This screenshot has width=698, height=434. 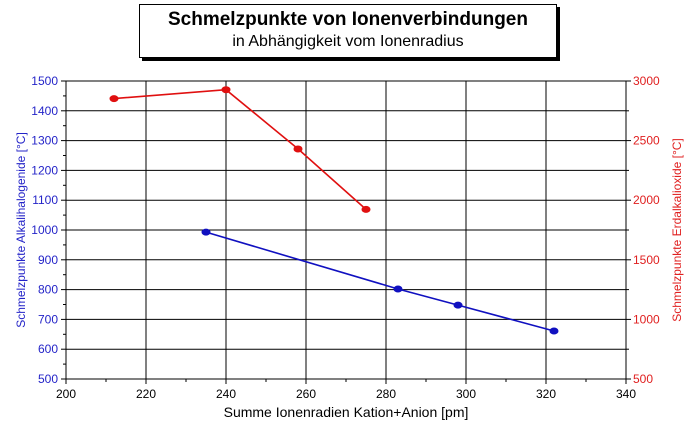 I want to click on series-left-line, so click(x=380, y=281).